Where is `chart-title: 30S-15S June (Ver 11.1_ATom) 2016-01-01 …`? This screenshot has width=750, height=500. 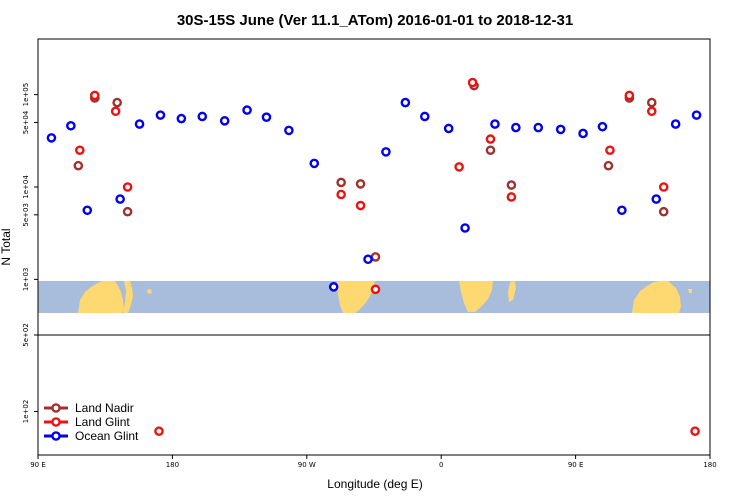
chart-title: 30S-15S June (Ver 11.1_ATom) 2016-01-01 … is located at coordinates (375, 20).